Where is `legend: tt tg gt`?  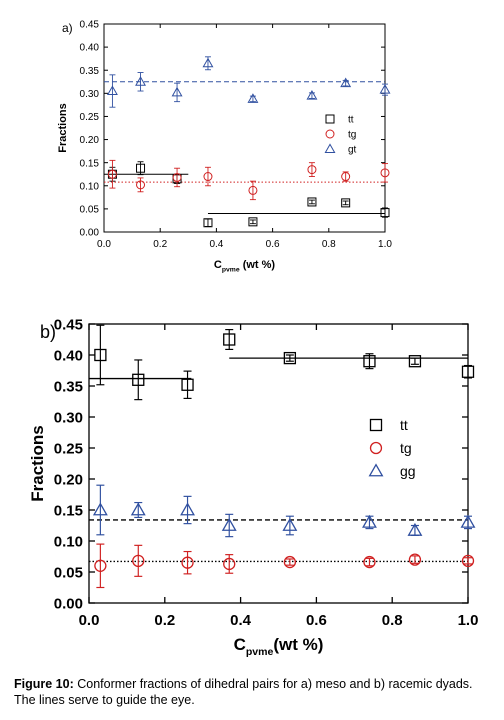 legend: tt tg gt is located at coordinates (340, 135).